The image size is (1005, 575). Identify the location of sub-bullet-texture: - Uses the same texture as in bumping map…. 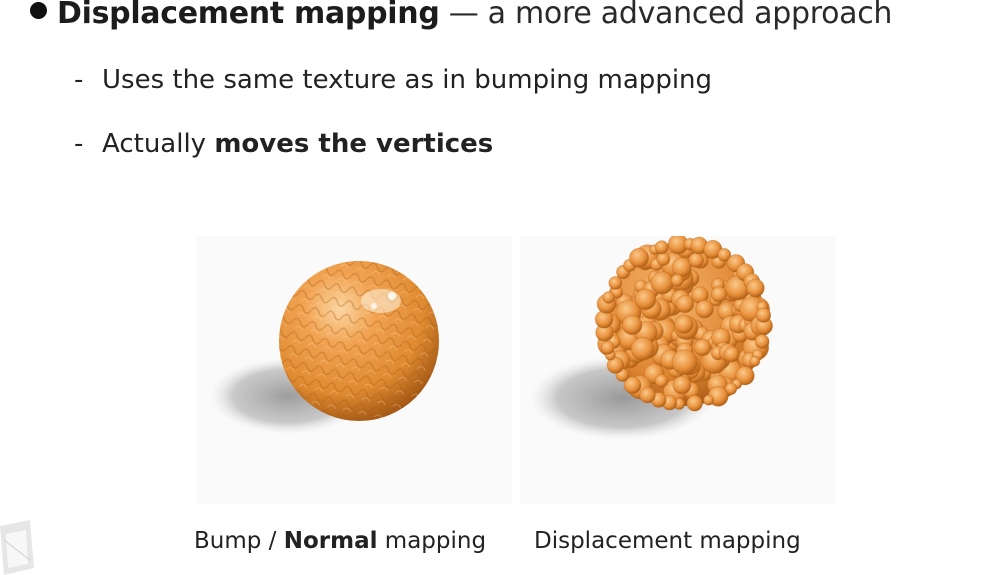
(393, 80).